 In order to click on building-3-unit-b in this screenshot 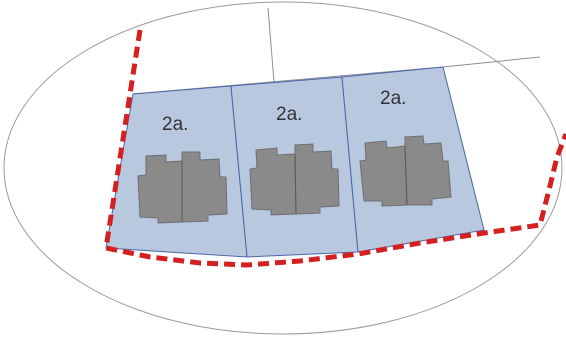, I will do `click(428, 170)`.